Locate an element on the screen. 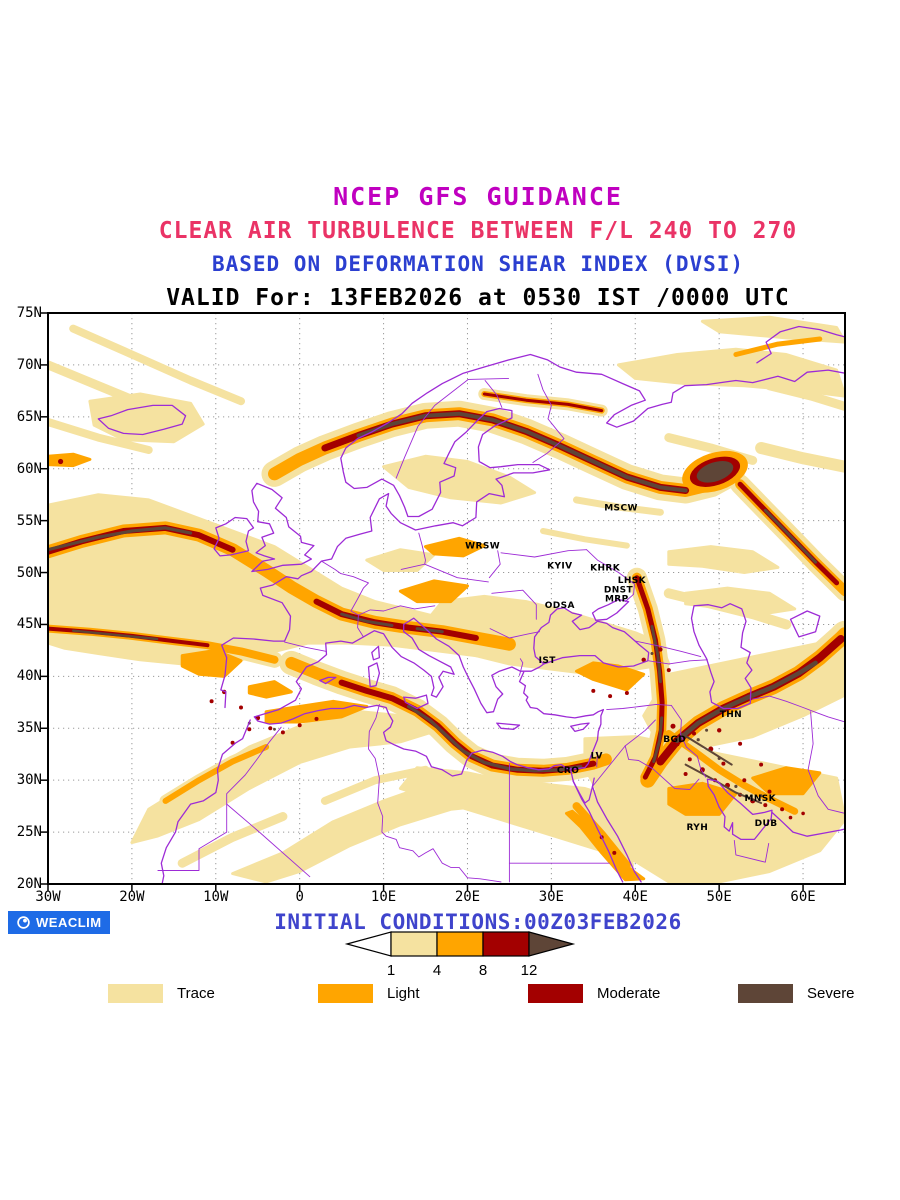  city-label: DUB is located at coordinates (766, 824).